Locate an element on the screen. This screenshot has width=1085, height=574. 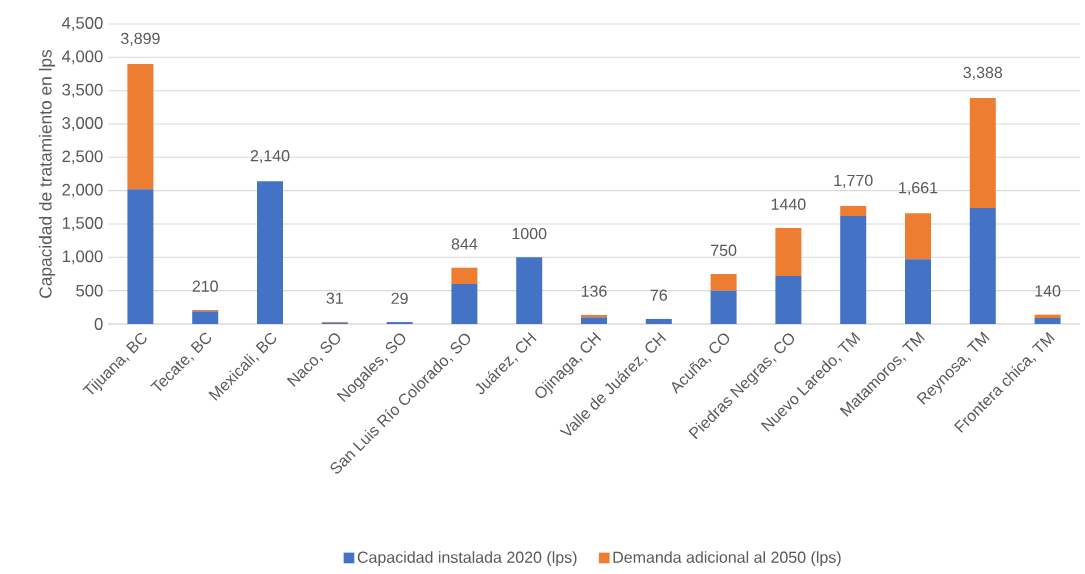
total-label: 1000 is located at coordinates (529, 233).